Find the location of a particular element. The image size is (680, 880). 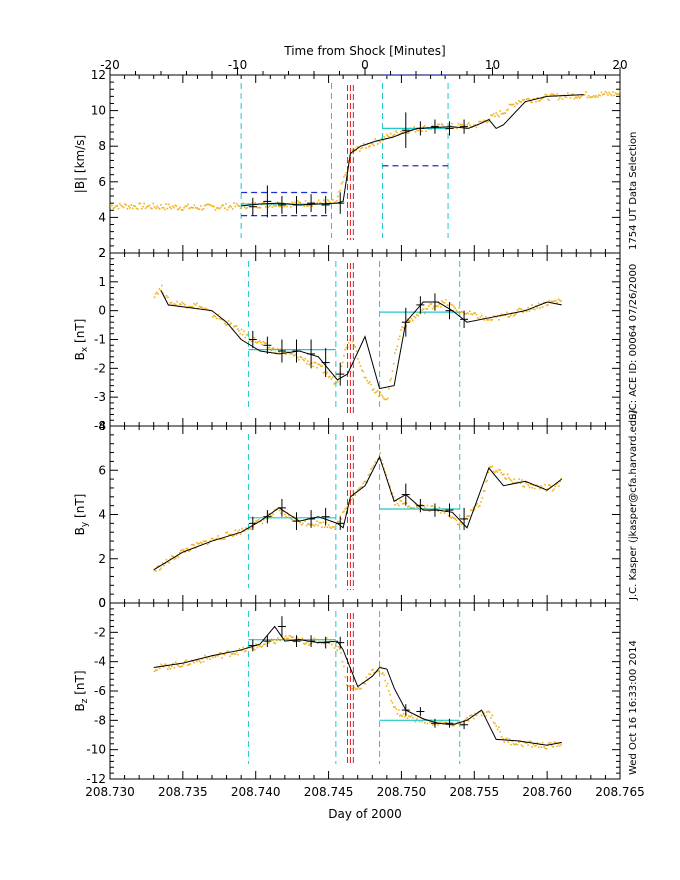

x-tick-label: 208.730 is located at coordinates (110, 792).